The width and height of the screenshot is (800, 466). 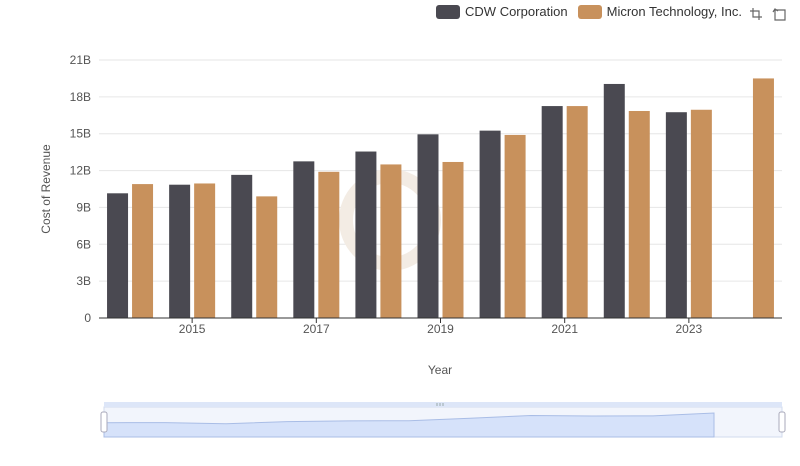 What do you see at coordinates (83, 281) in the screenshot?
I see `y-tick-label: 3B` at bounding box center [83, 281].